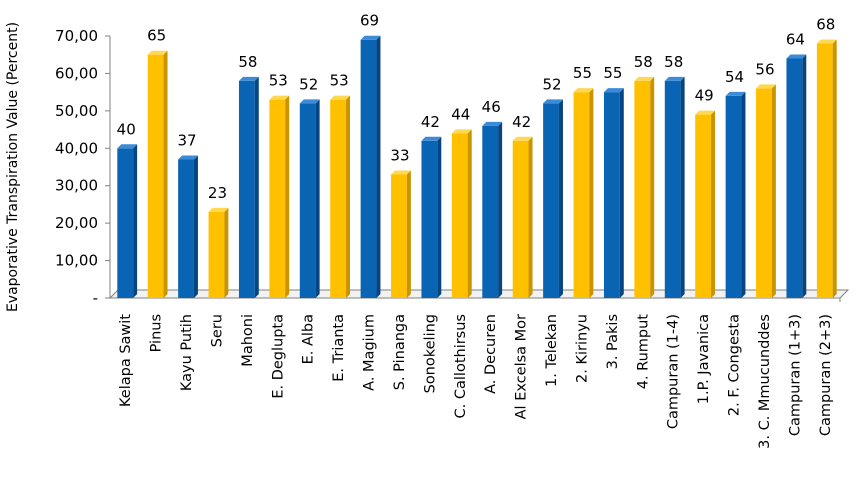  Describe the element at coordinates (491, 354) in the screenshot. I see `category-label: A. Decuren` at that location.